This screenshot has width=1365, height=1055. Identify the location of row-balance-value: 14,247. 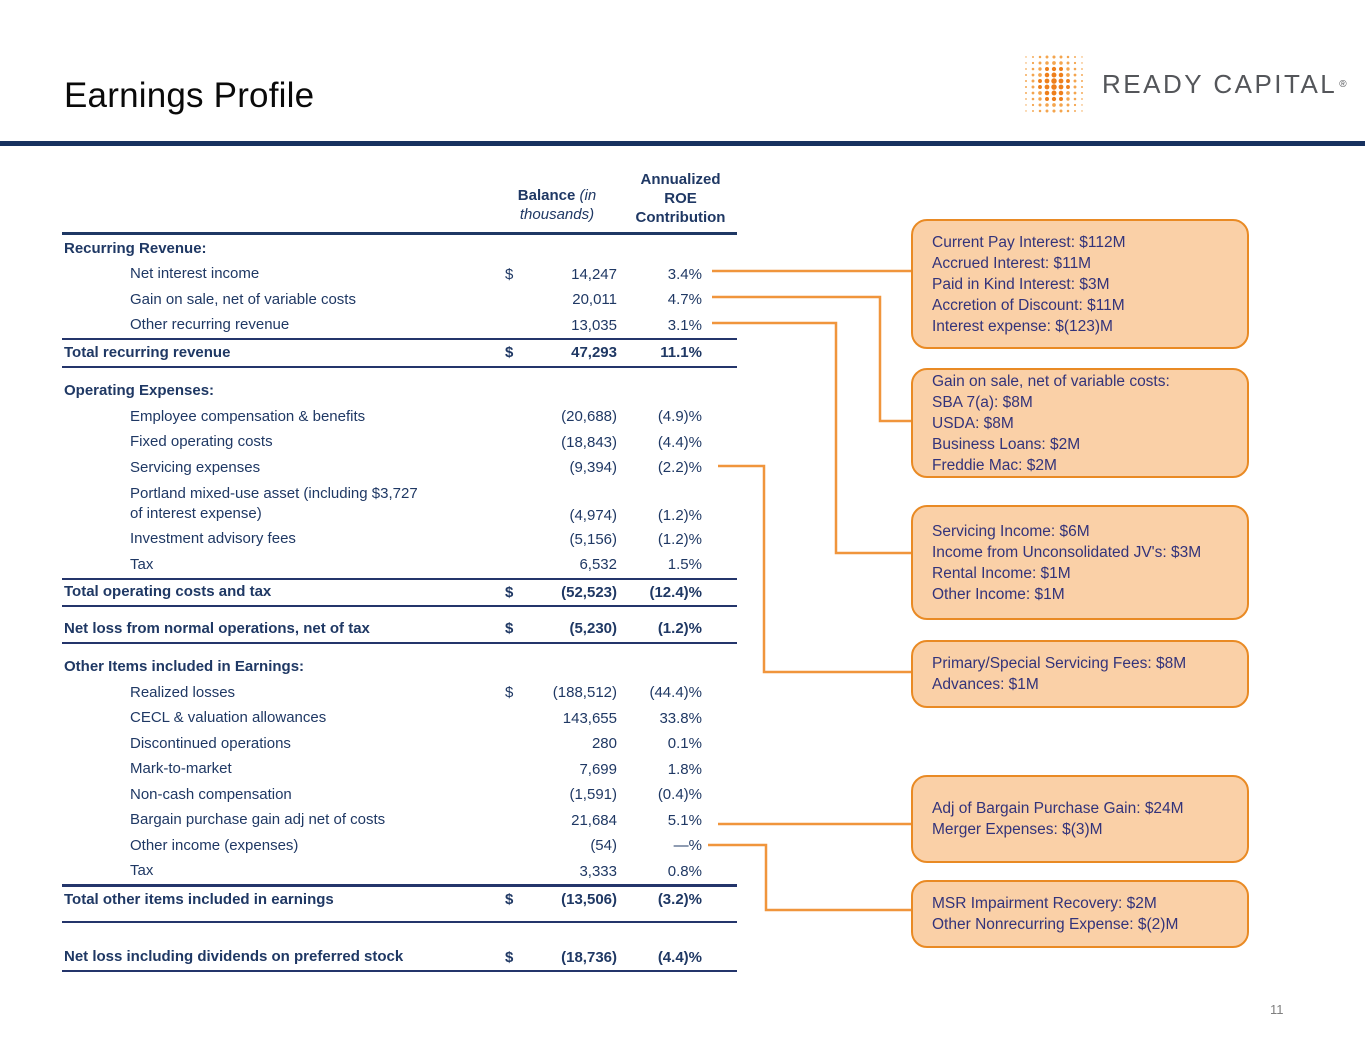
(594, 274).